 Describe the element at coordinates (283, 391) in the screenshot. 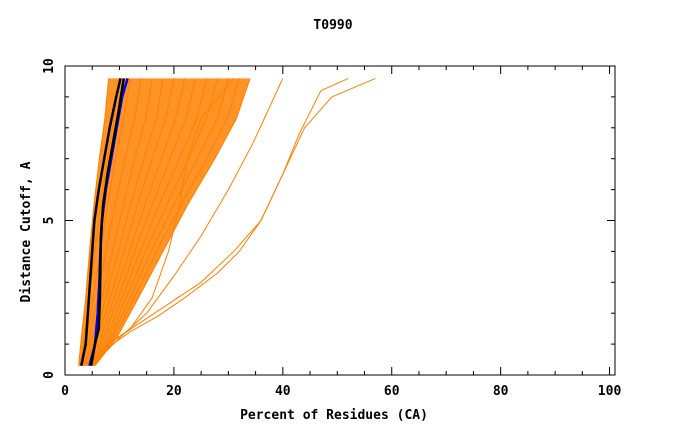

I see `x-tick-label: 40` at that location.